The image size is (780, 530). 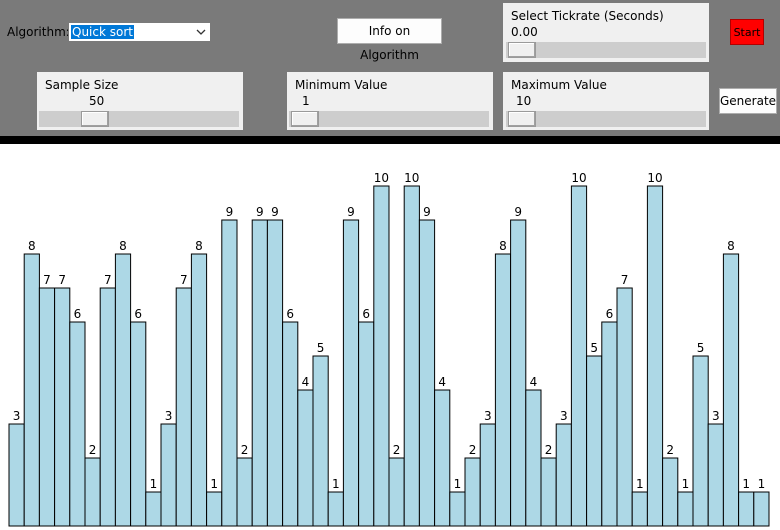 What do you see at coordinates (670, 450) in the screenshot?
I see `bar-label-43: 2` at bounding box center [670, 450].